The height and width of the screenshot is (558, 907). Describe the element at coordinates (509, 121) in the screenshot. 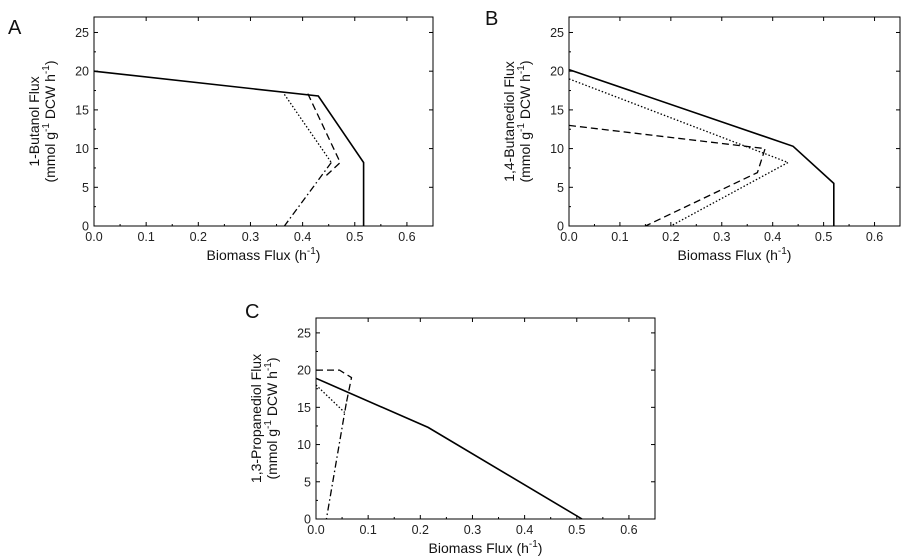

I see `y-axis-label: 1,4-Butanediol Flux` at that location.